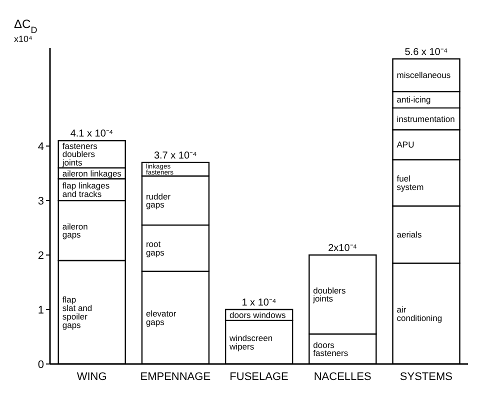  Describe the element at coordinates (259, 303) in the screenshot. I see `annotation: 1 x 10⁻⁴` at that location.